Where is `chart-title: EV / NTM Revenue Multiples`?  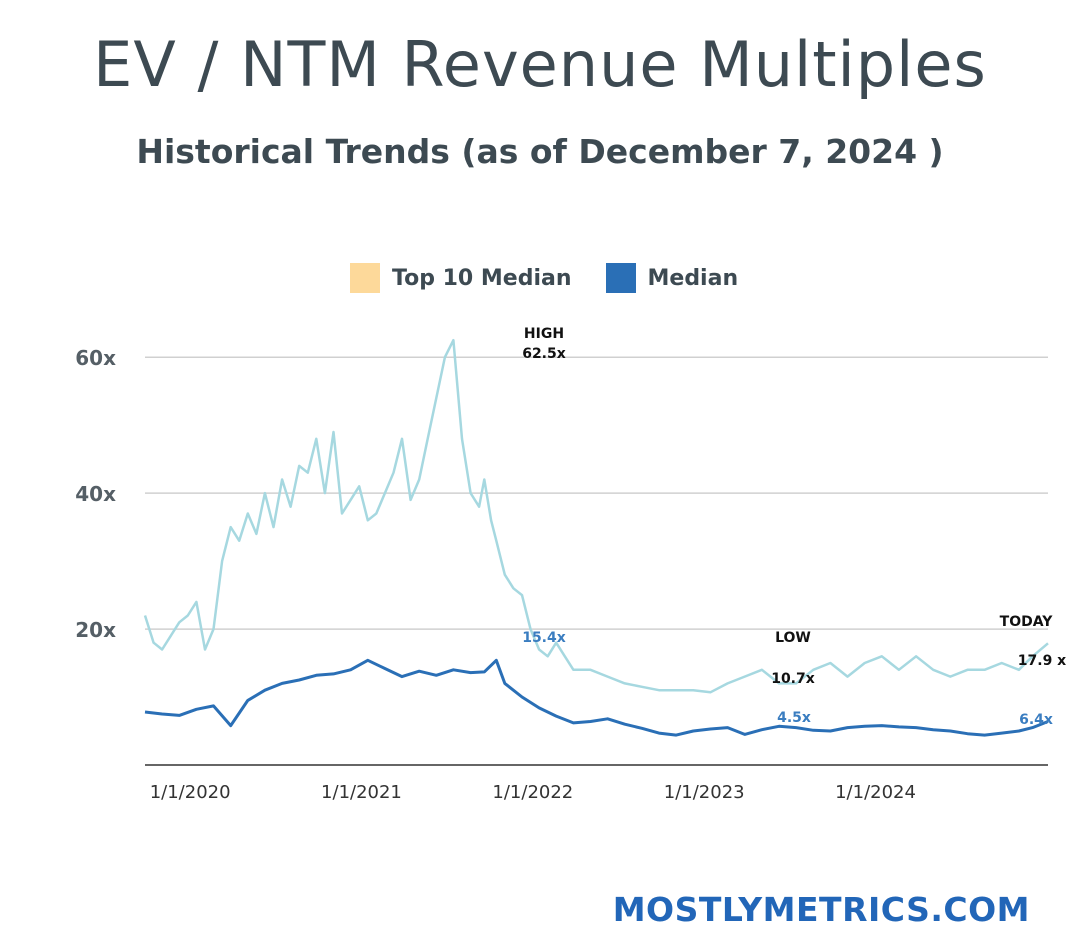 chart-title: EV / NTM Revenue Multiples is located at coordinates (540, 64).